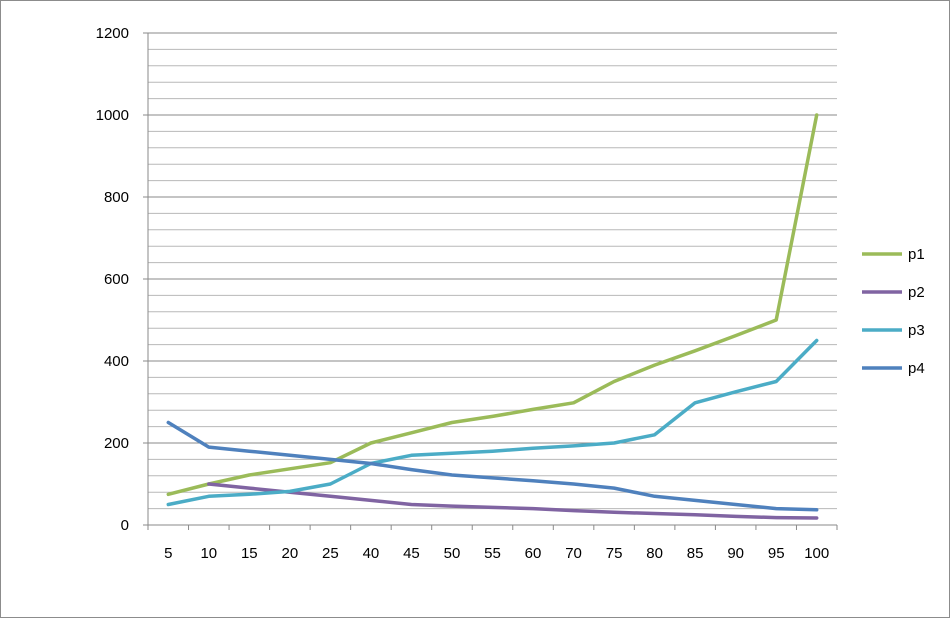  I want to click on x-tick-label: 60, so click(533, 553).